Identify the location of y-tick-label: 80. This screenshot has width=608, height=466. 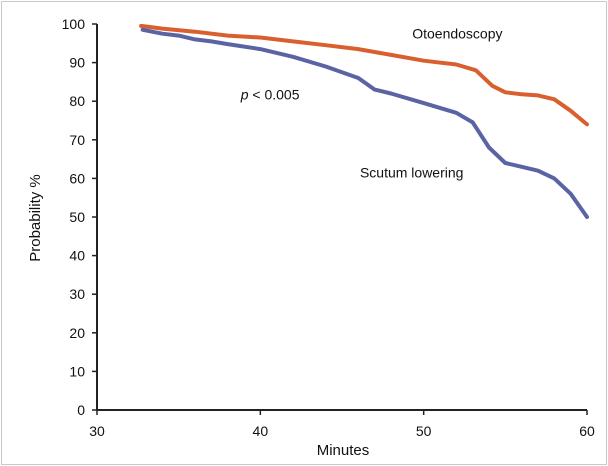
(77, 101).